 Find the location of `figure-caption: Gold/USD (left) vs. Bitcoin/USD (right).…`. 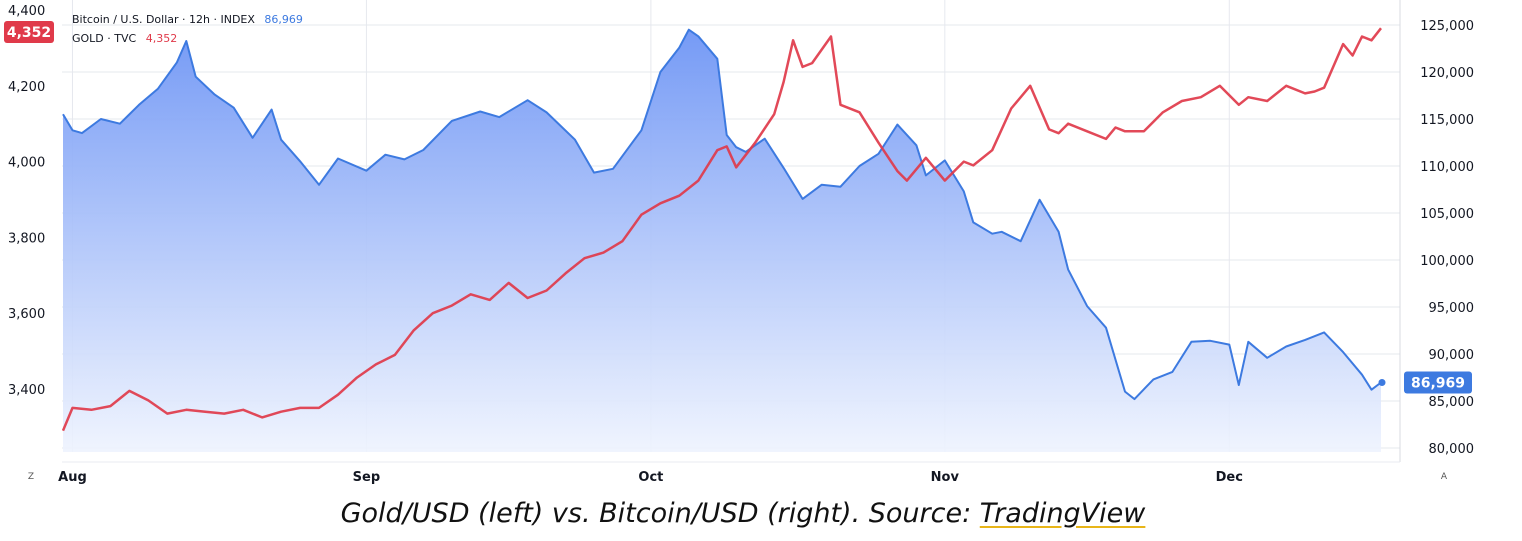

figure-caption: Gold/USD (left) vs. Bitcoin/USD (right).… is located at coordinates (743, 513).